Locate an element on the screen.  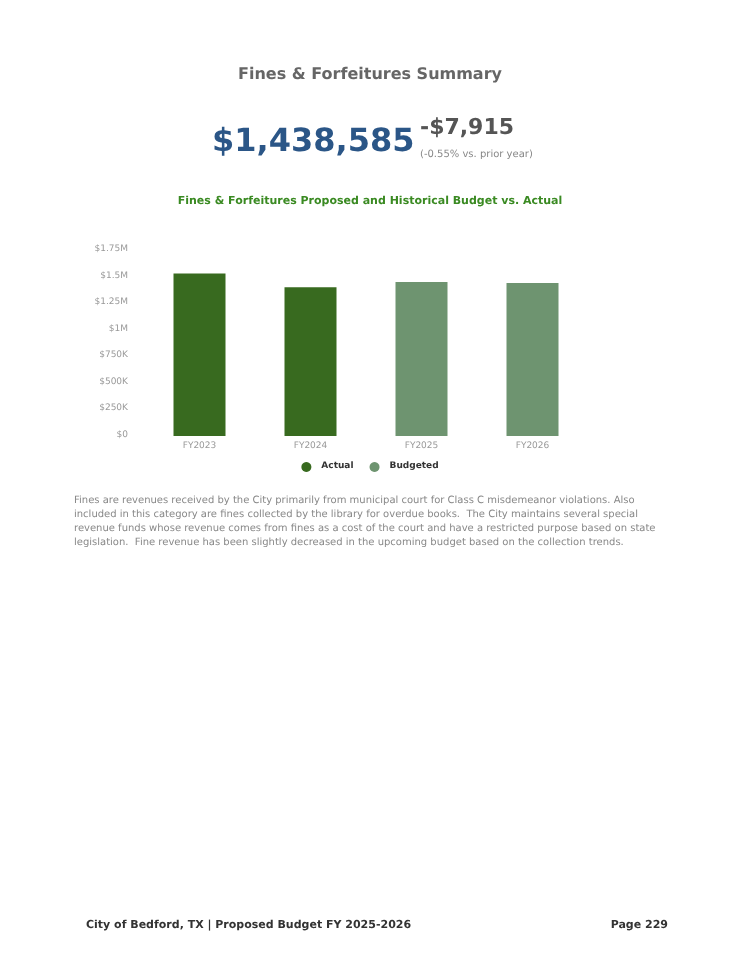
text: -$7,915 is located at coordinates (467, 127).